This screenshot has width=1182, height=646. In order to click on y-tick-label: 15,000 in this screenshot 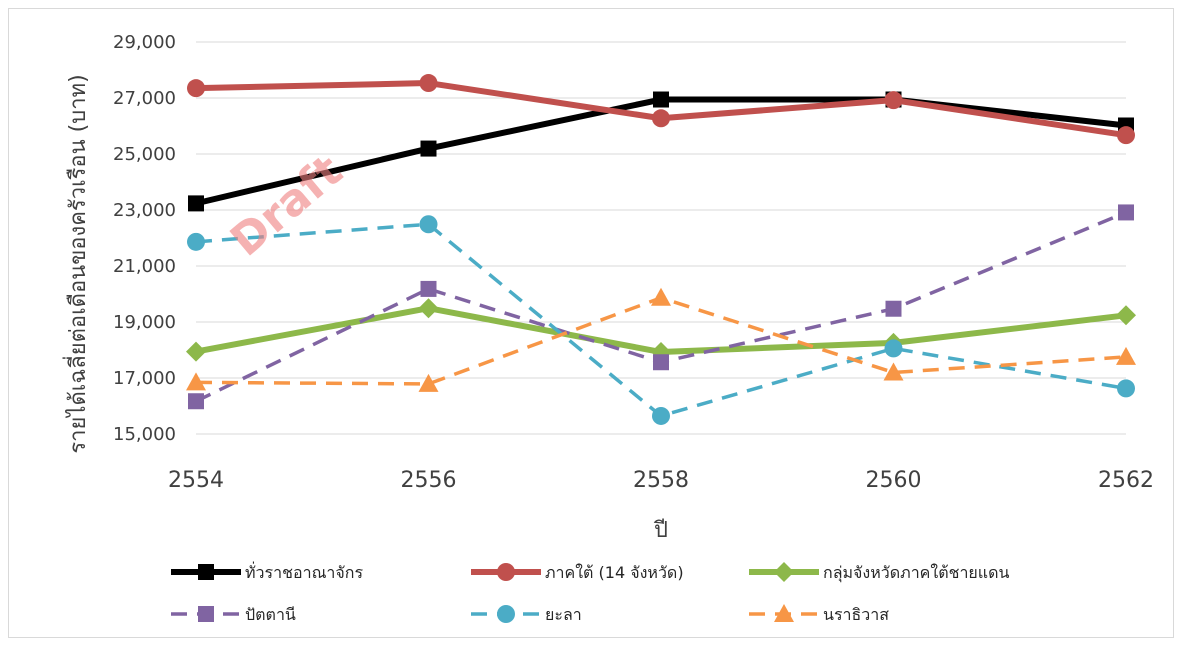, I will do `click(144, 434)`.